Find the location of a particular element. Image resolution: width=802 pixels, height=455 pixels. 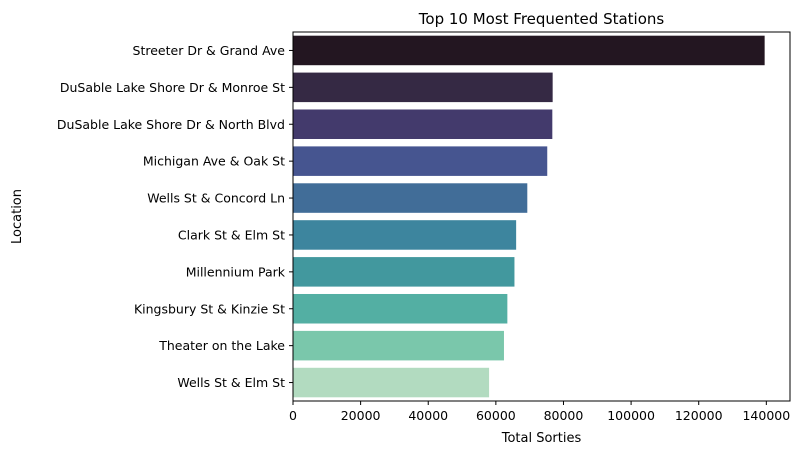

chart-title: Top 10 Most Frequented Stations is located at coordinates (541, 19).